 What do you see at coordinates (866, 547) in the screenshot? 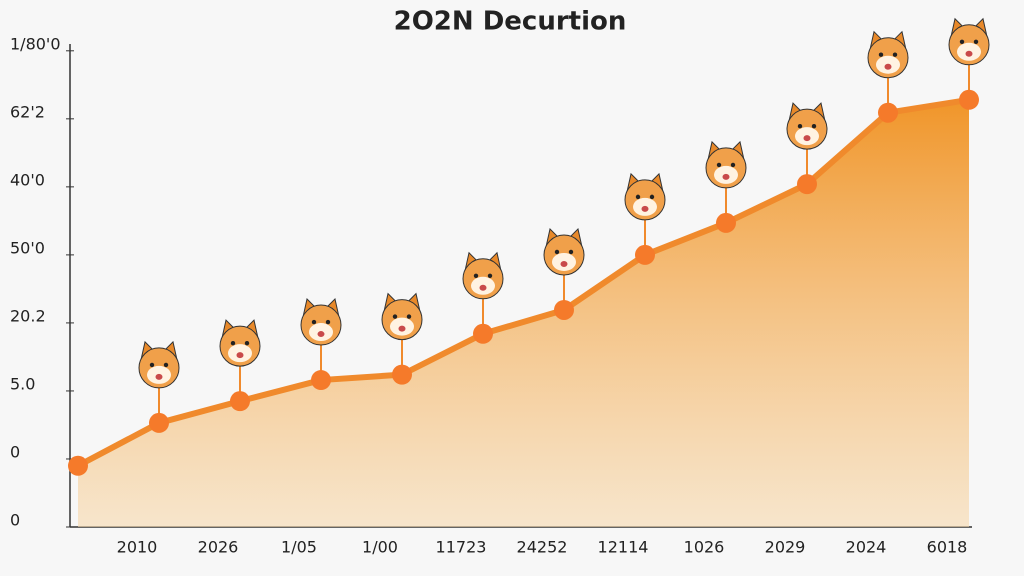
I see `x-tick-label: 2024` at bounding box center [866, 547].